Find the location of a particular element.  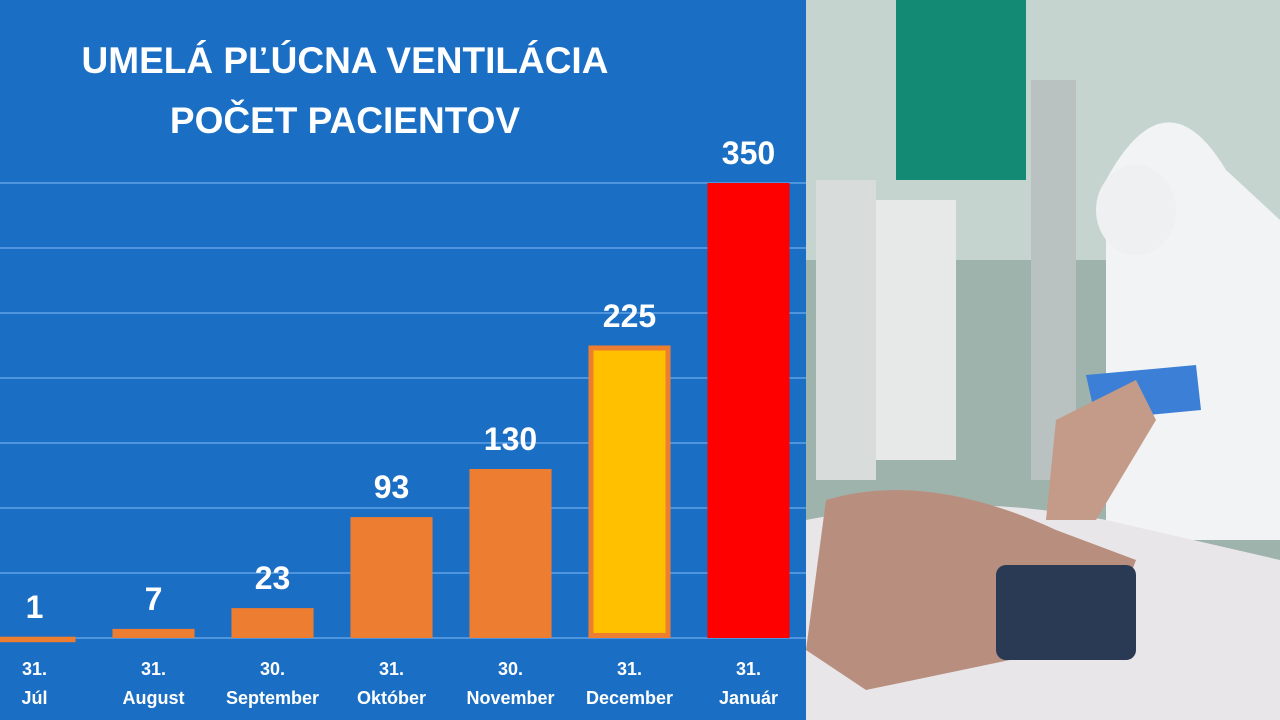

x-tick-label: 31. Júl is located at coordinates (34, 683).